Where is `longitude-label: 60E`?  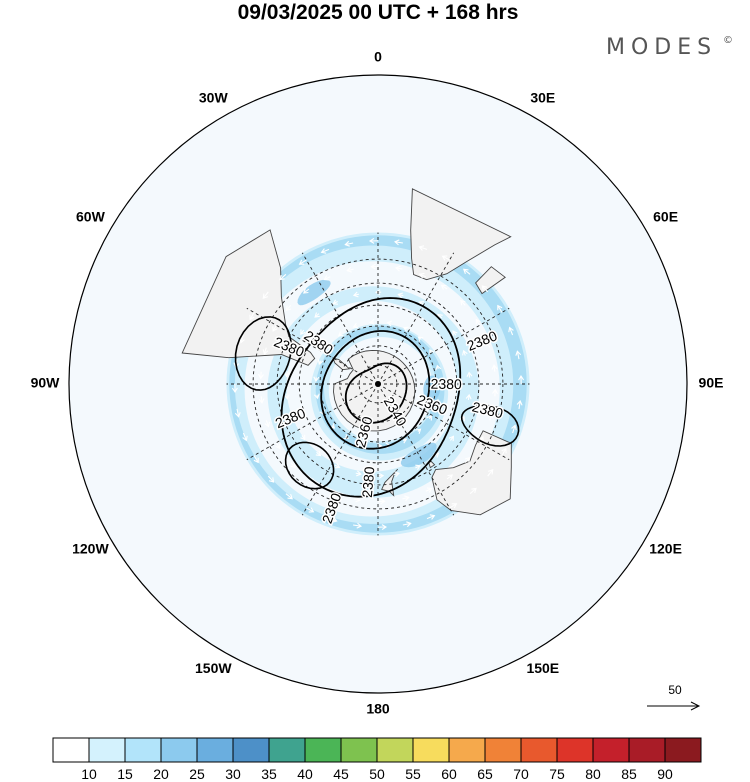
longitude-label: 60E is located at coordinates (665, 217).